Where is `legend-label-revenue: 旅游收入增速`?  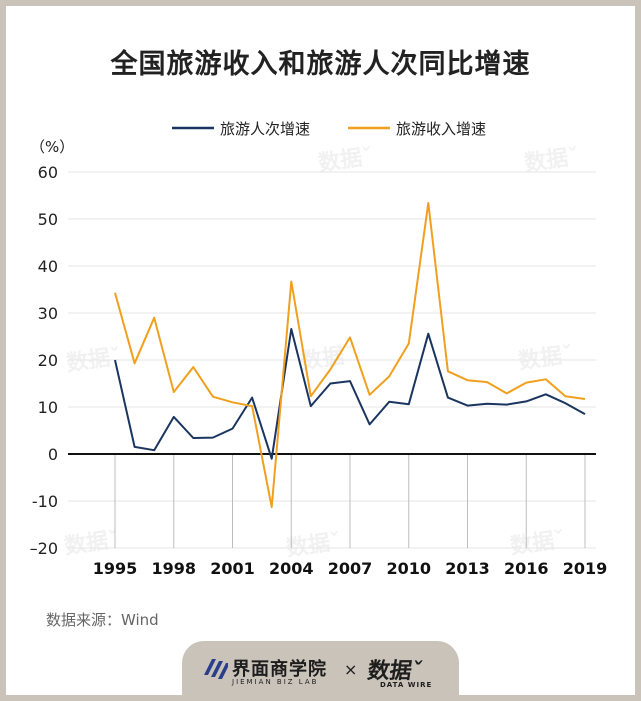 legend-label-revenue: 旅游收入增速 is located at coordinates (441, 129).